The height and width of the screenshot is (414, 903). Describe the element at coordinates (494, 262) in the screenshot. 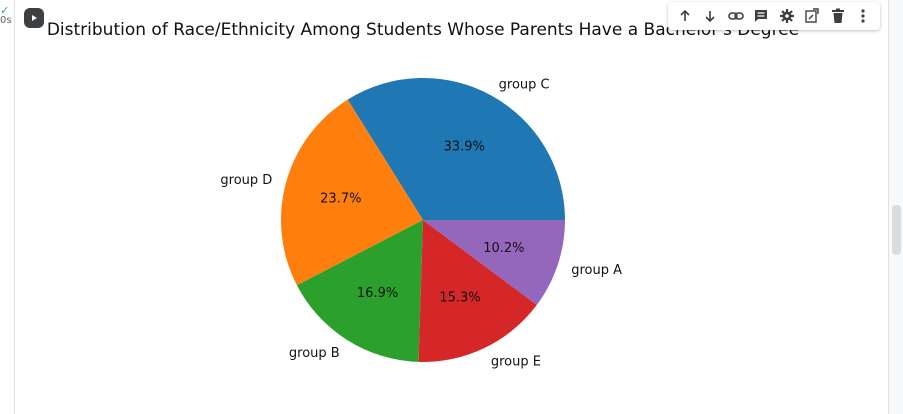

I see `pie-slice-group-A` at that location.